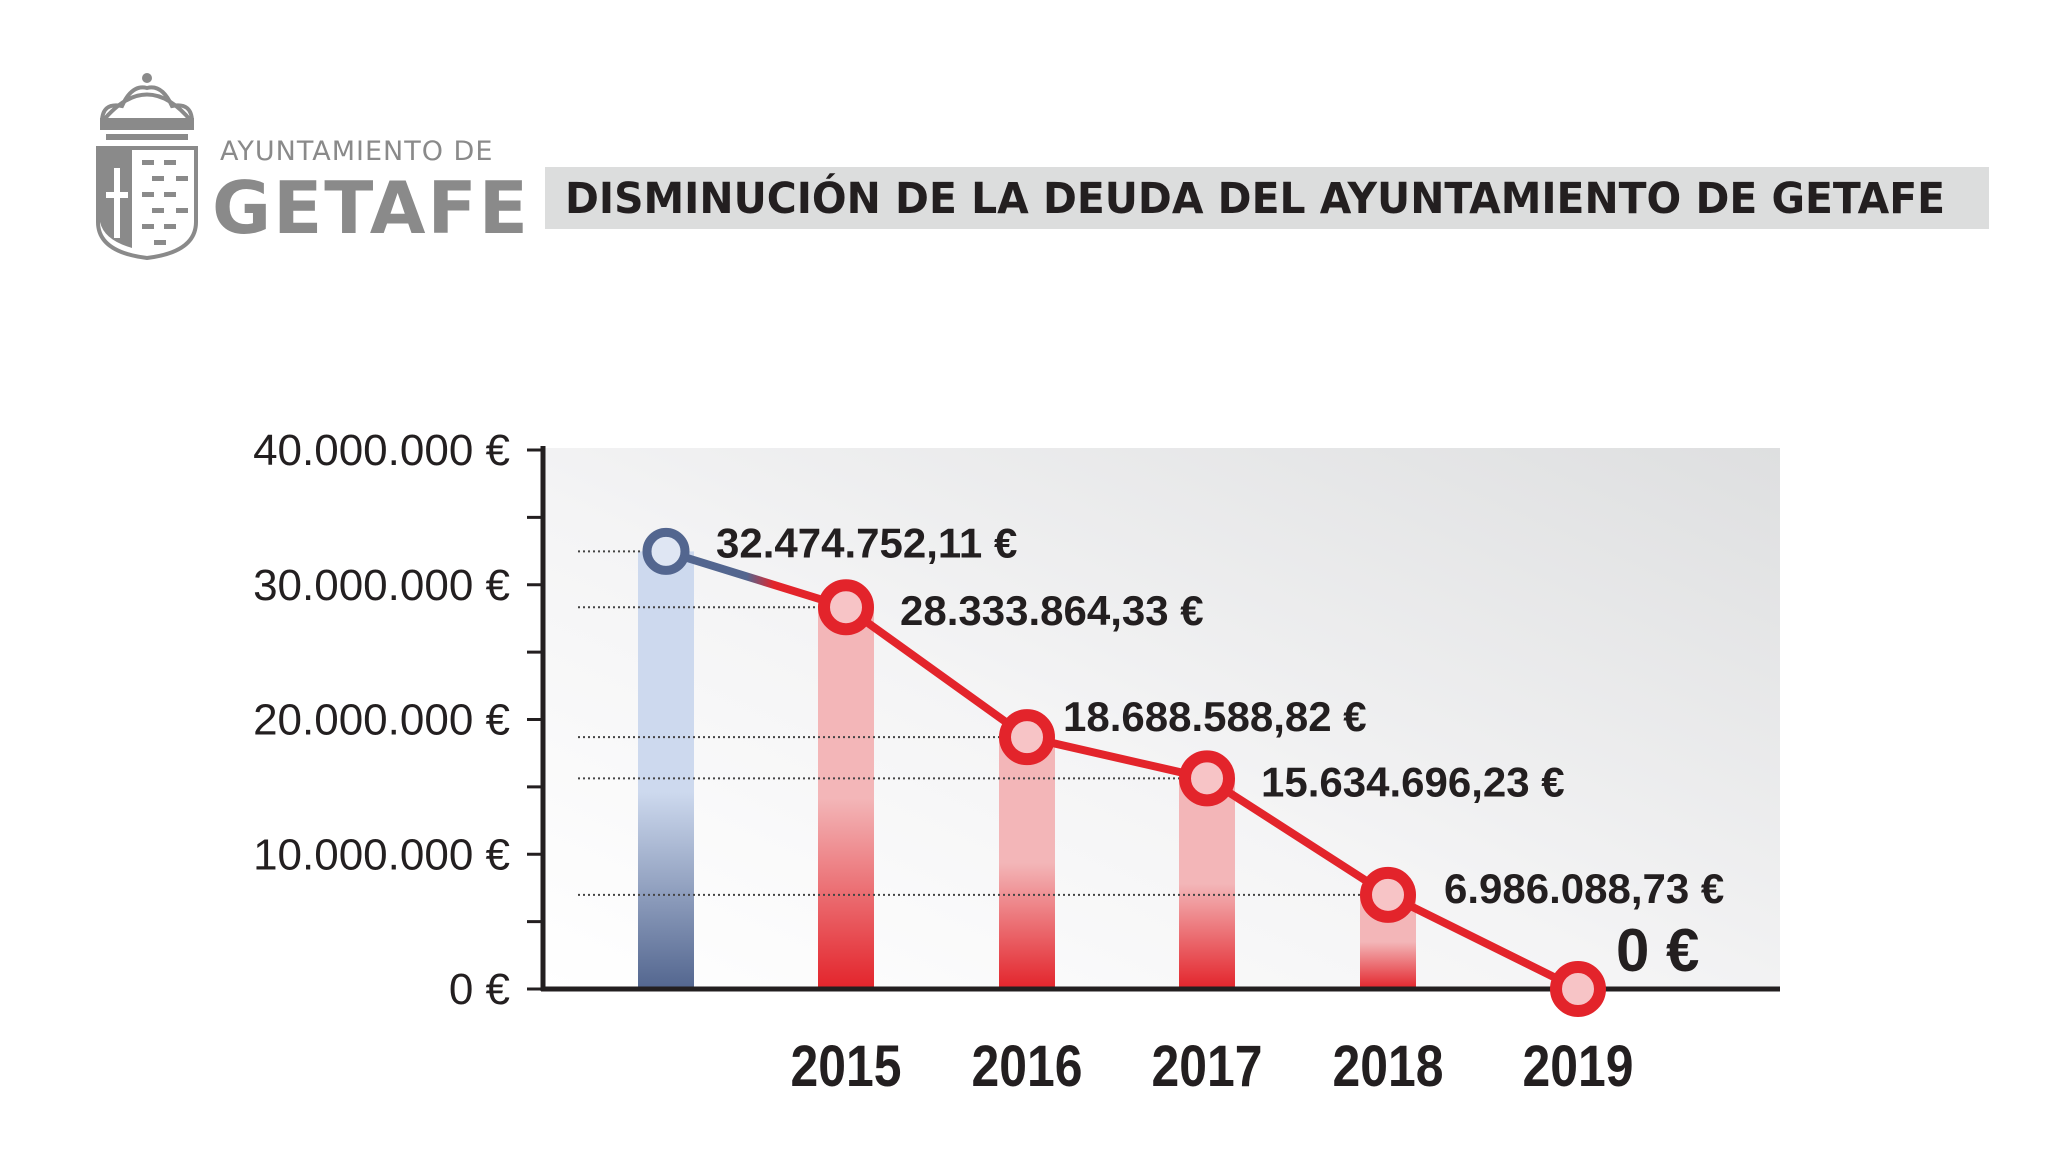 Image resolution: width=2048 pixels, height=1168 pixels. I want to click on bar-2015, so click(846, 798).